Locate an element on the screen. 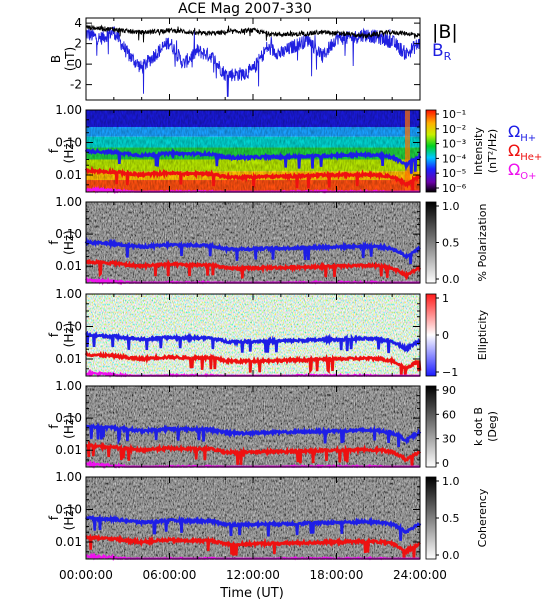 This screenshot has width=550, height=600. field-y-tick-label: -2 is located at coordinates (76, 85).